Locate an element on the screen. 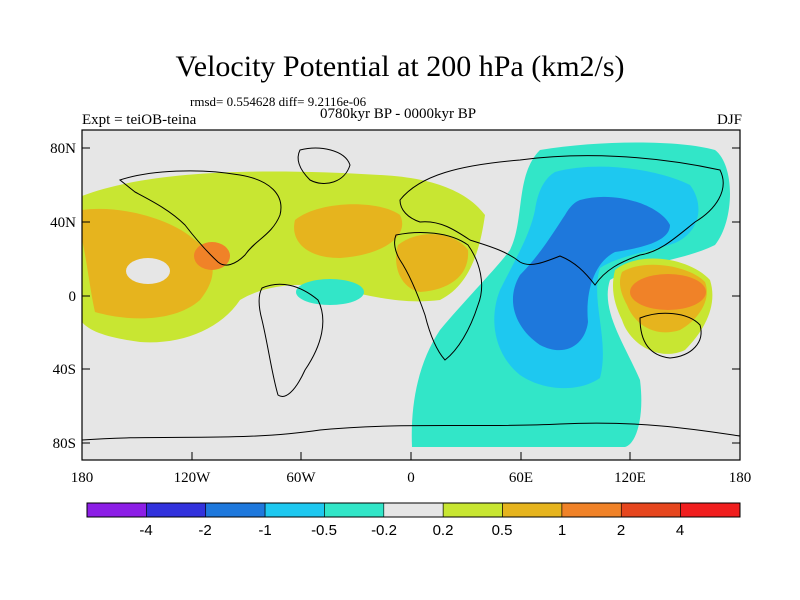  colorbar-boxes is located at coordinates (413, 510).